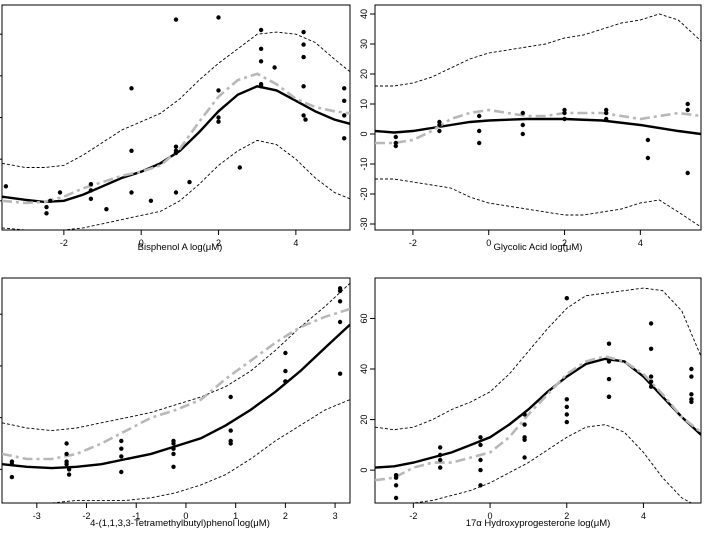 Image resolution: width=706 pixels, height=546 pixels. I want to click on x-axis-label: 17α Hydroxyprogesterone log(μM), so click(538, 523).